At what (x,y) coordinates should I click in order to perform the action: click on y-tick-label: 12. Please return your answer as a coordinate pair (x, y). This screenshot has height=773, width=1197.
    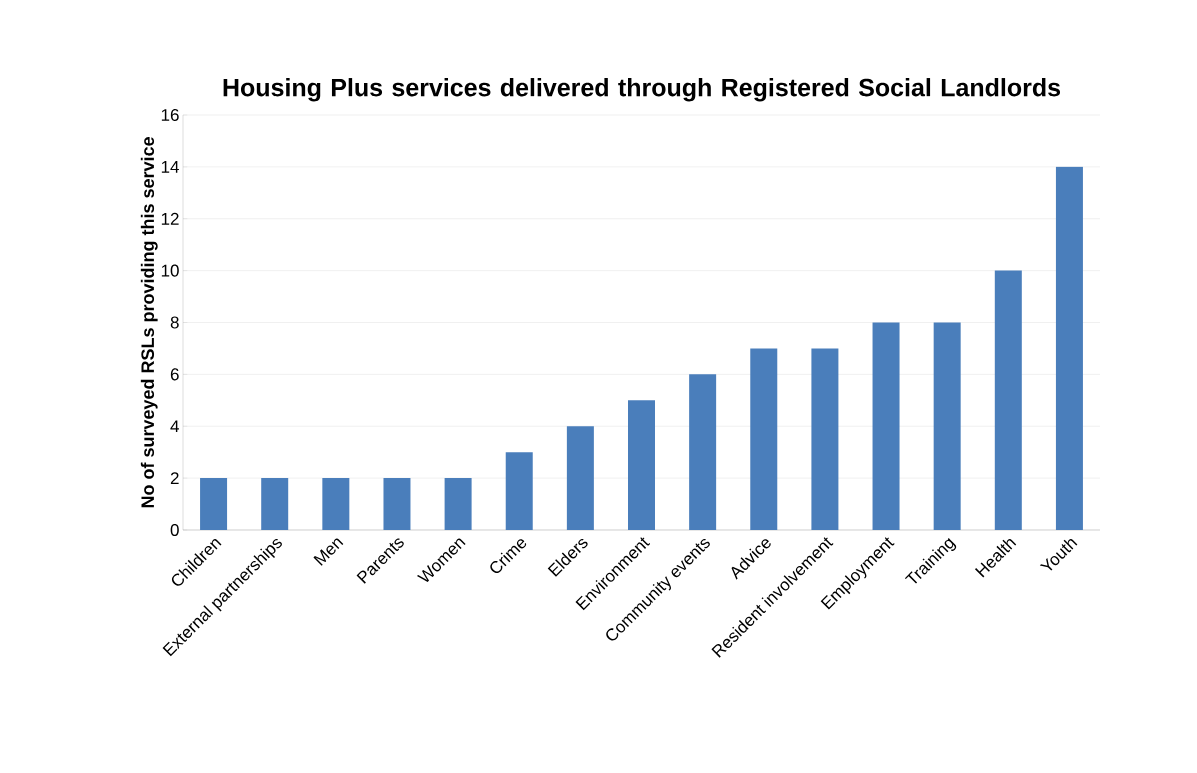
    Looking at the image, I should click on (170, 218).